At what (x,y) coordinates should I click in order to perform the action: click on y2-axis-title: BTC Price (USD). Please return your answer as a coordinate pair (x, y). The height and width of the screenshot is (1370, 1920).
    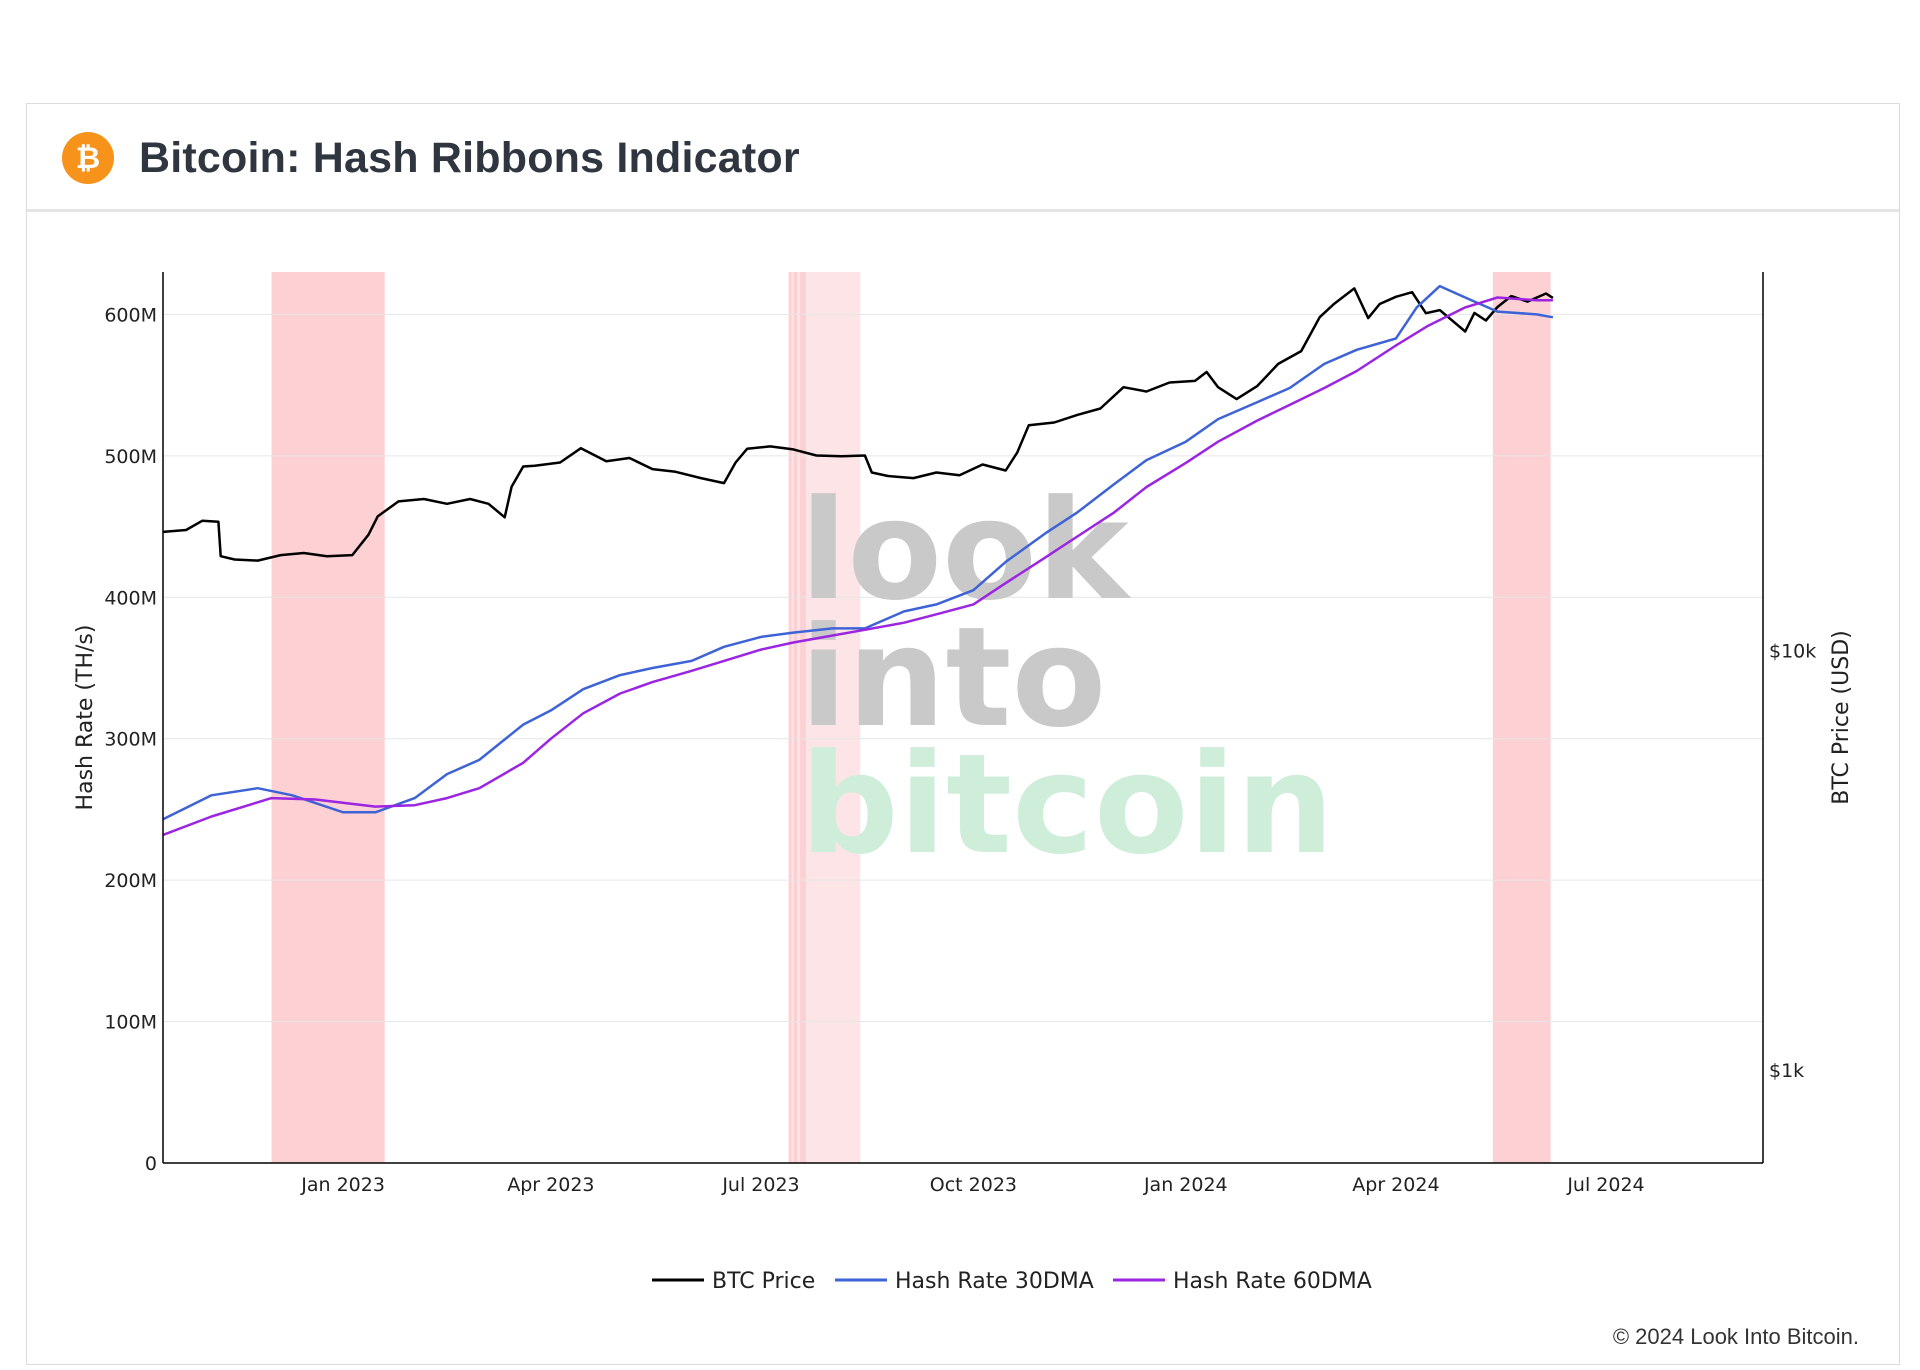
    Looking at the image, I should click on (1841, 717).